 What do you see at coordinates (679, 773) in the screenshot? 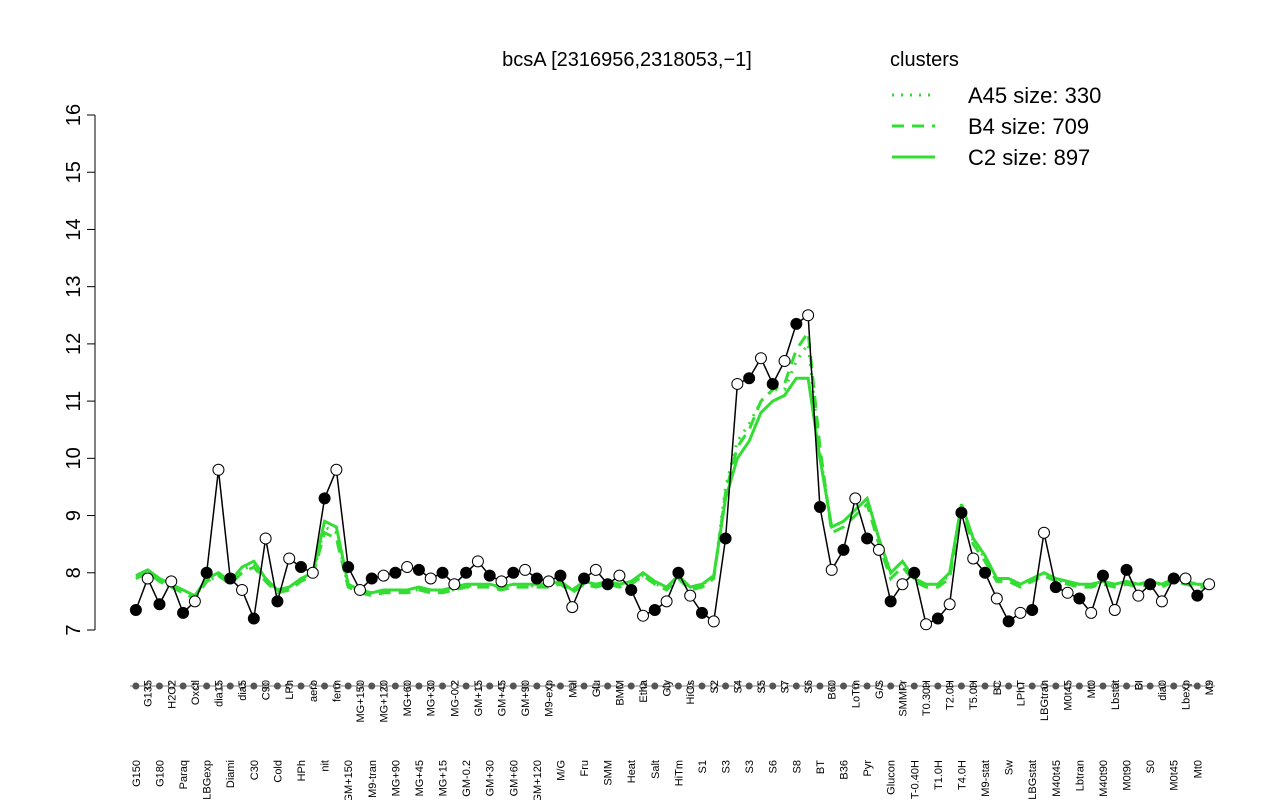
I see `x-tick-label: HiTm` at bounding box center [679, 773].